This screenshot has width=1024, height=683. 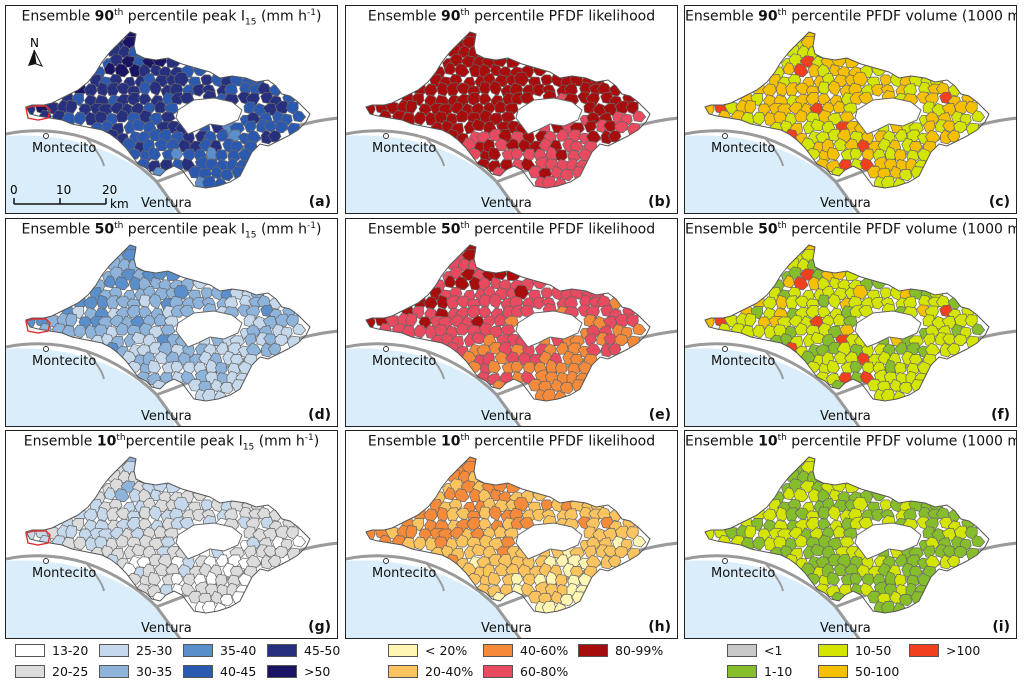 I want to click on map-canvas: N, so click(x=171, y=122).